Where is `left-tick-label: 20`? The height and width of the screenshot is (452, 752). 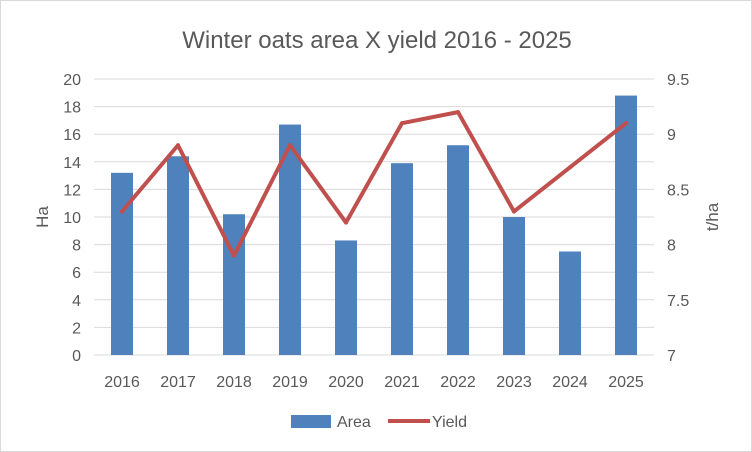 left-tick-label: 20 is located at coordinates (72, 80).